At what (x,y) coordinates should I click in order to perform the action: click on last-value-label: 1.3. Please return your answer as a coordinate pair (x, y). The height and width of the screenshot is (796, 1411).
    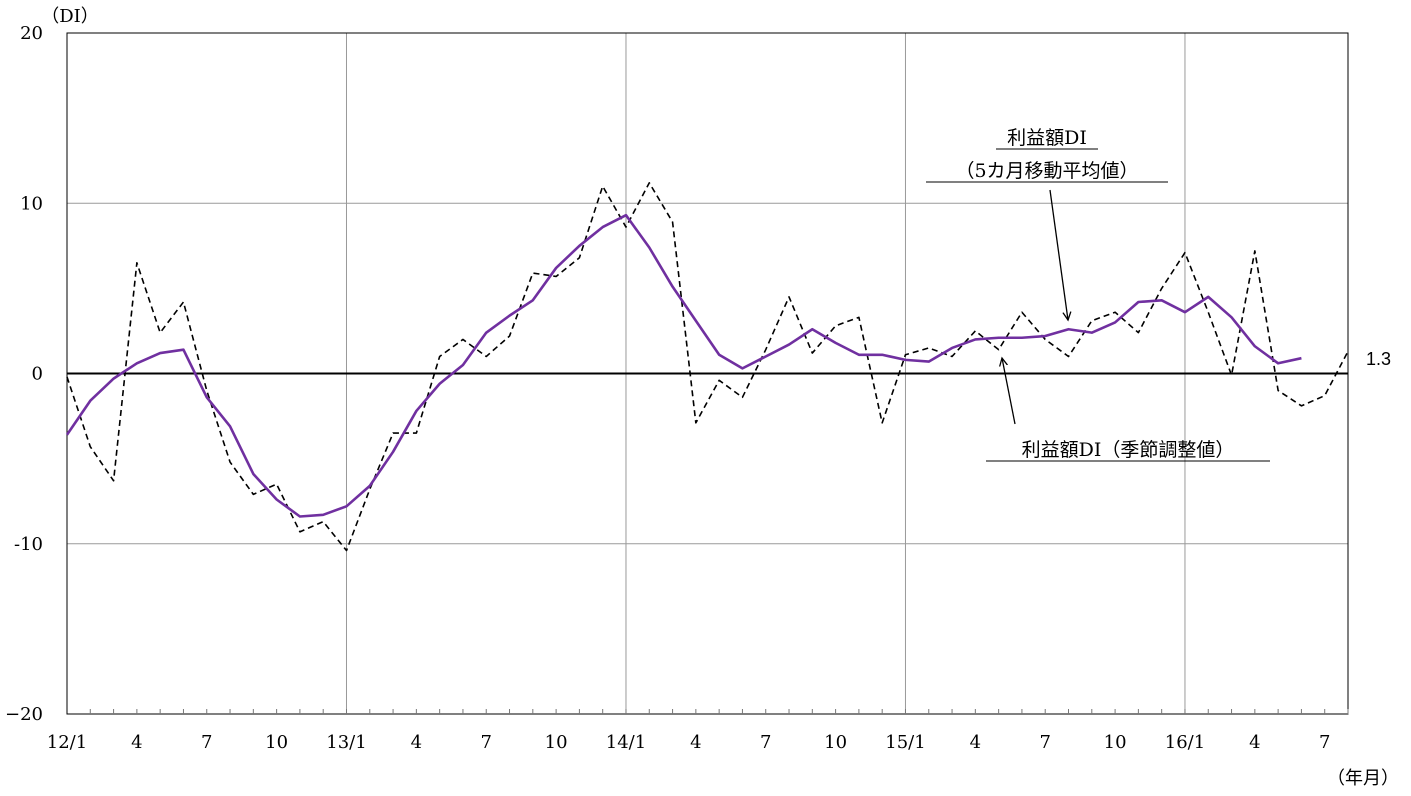
    Looking at the image, I should click on (1378, 359).